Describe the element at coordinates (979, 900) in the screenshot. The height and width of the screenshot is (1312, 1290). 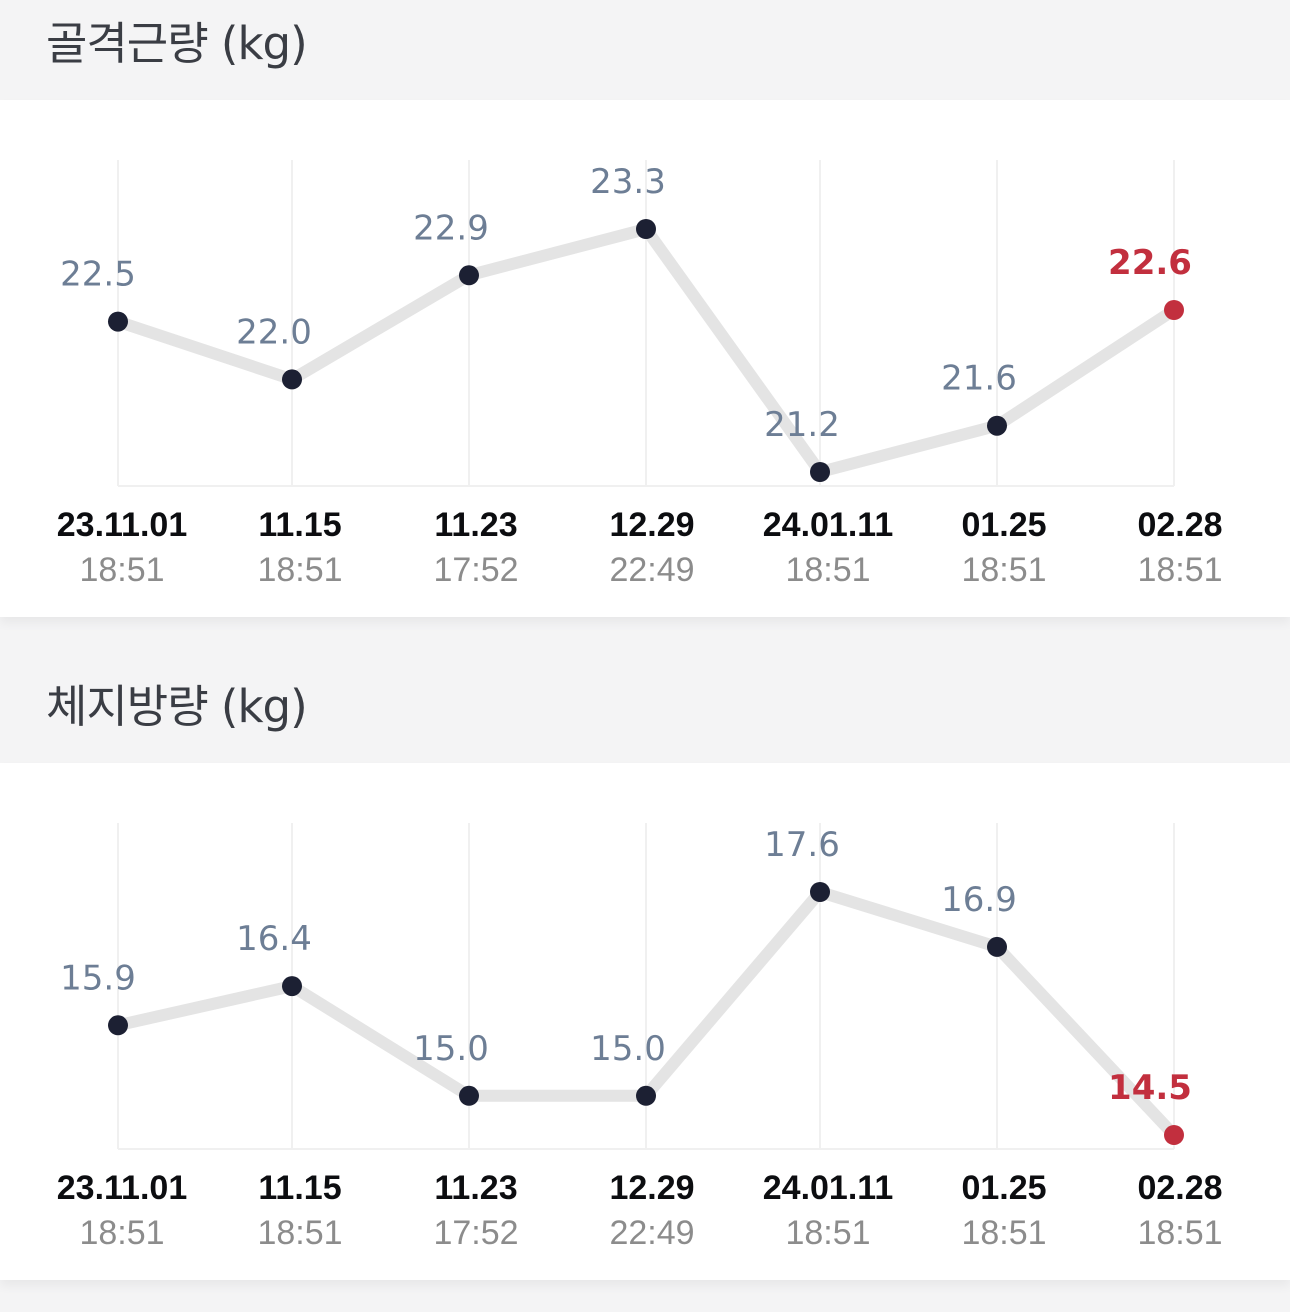
I see `data-label: 16.9` at that location.